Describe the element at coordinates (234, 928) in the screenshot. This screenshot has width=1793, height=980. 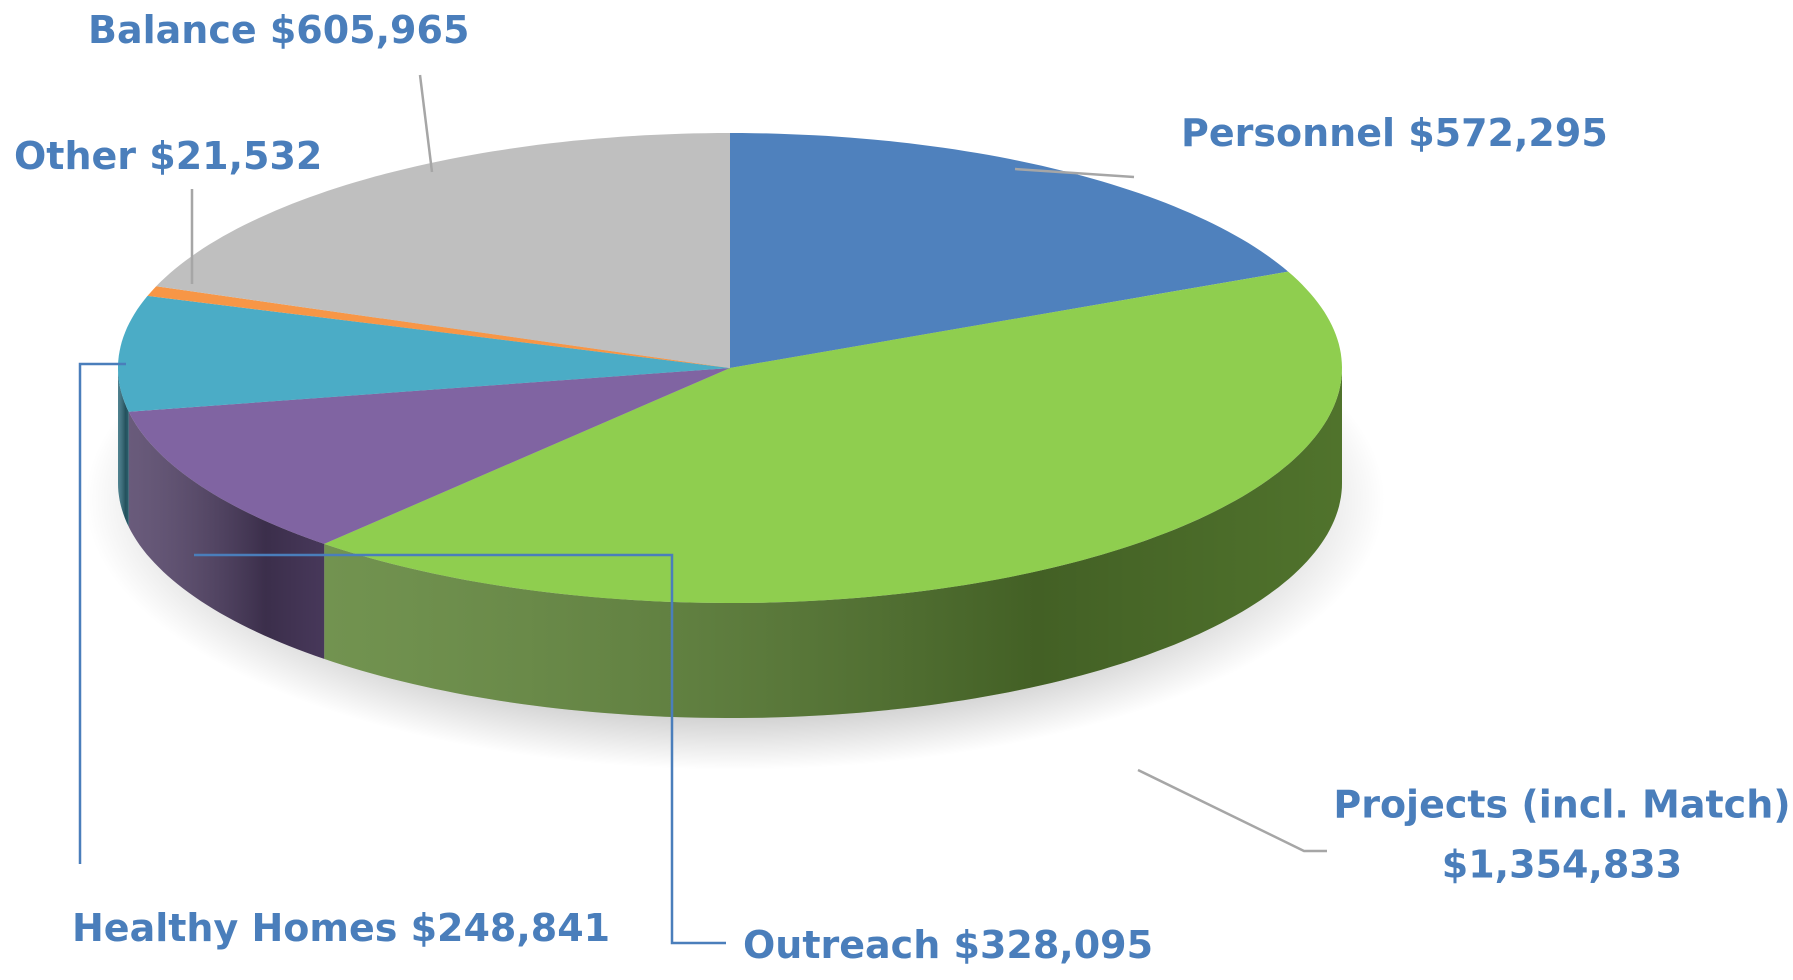
I see `label-name: Healthy Homes` at that location.